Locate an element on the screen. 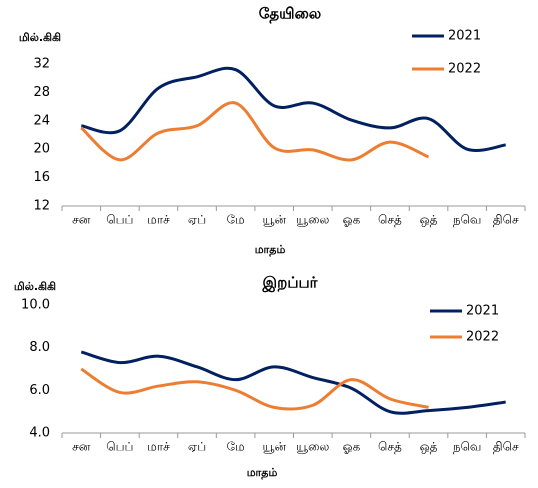 The width and height of the screenshot is (538, 488). y-tick-label: 32 is located at coordinates (41, 64).